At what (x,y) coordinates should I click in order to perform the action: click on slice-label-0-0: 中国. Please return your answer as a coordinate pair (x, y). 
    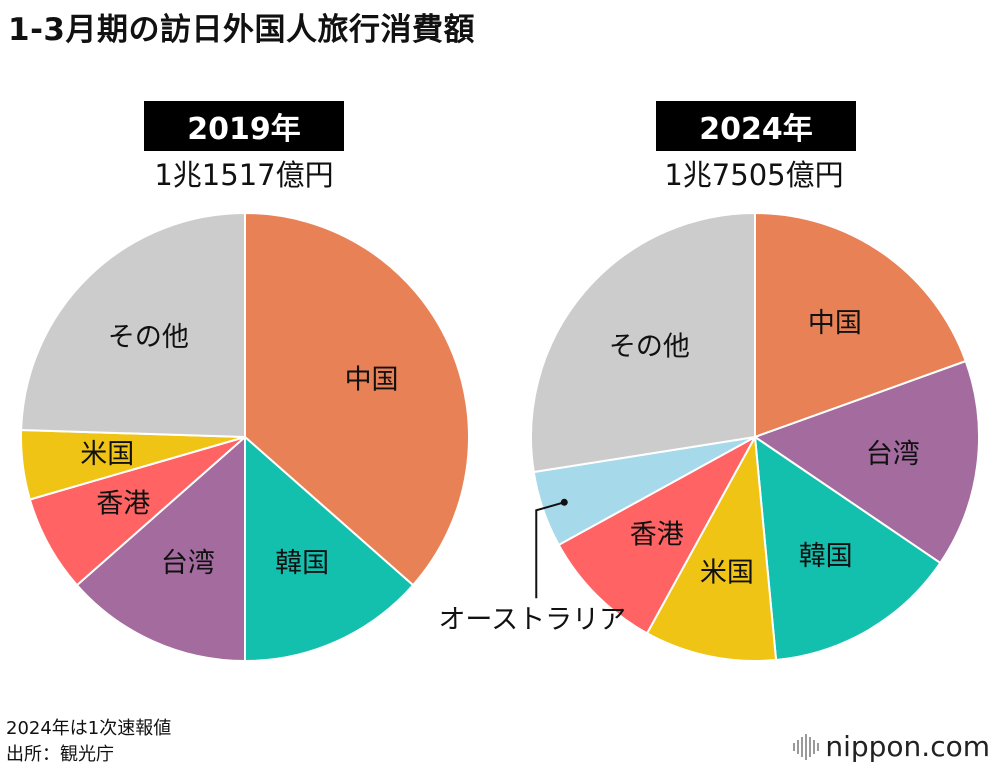
    Looking at the image, I should click on (372, 379).